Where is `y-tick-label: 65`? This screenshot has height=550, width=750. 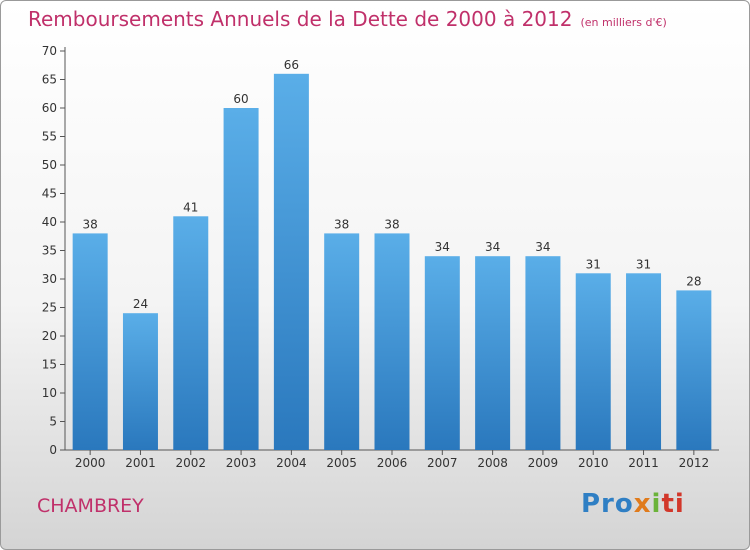
y-tick-label: 65 is located at coordinates (49, 80).